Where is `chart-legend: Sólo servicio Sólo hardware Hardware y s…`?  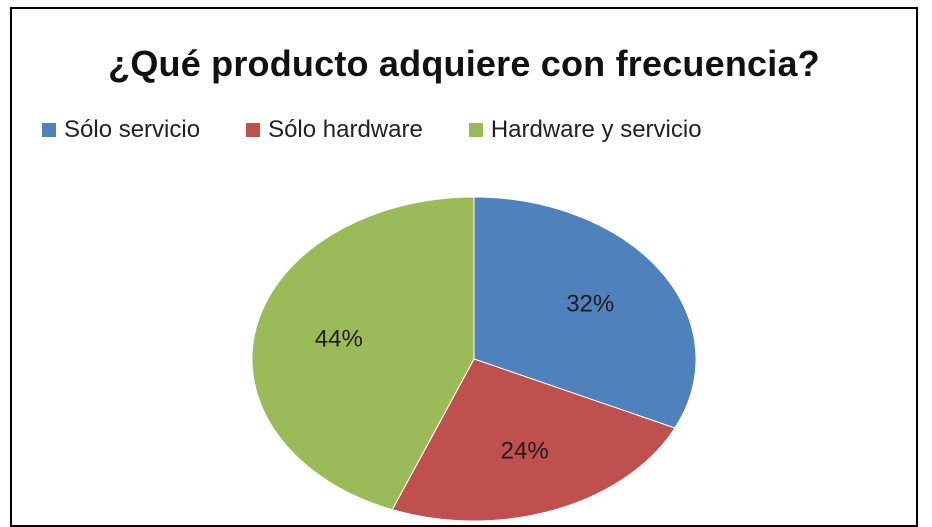 chart-legend: Sólo servicio Sólo hardware Hardware y s… is located at coordinates (474, 130).